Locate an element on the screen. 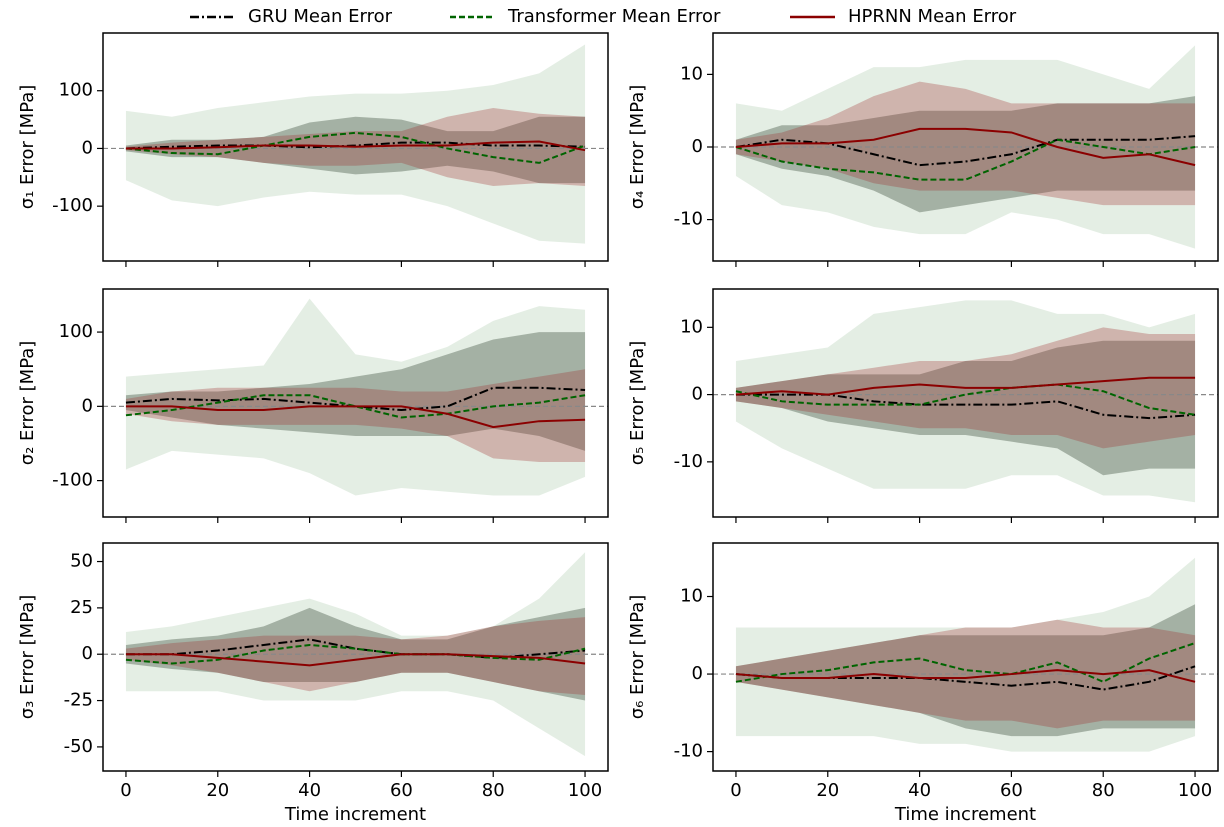 Image resolution: width=1224 pixels, height=827 pixels. y-axis-label: σ₅ Error [MPa] is located at coordinates (637, 403).